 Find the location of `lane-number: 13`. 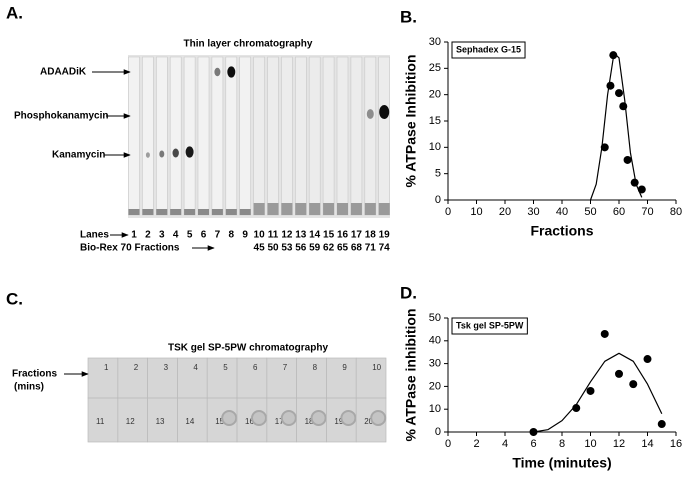

lane-number: 13 is located at coordinates (301, 235).